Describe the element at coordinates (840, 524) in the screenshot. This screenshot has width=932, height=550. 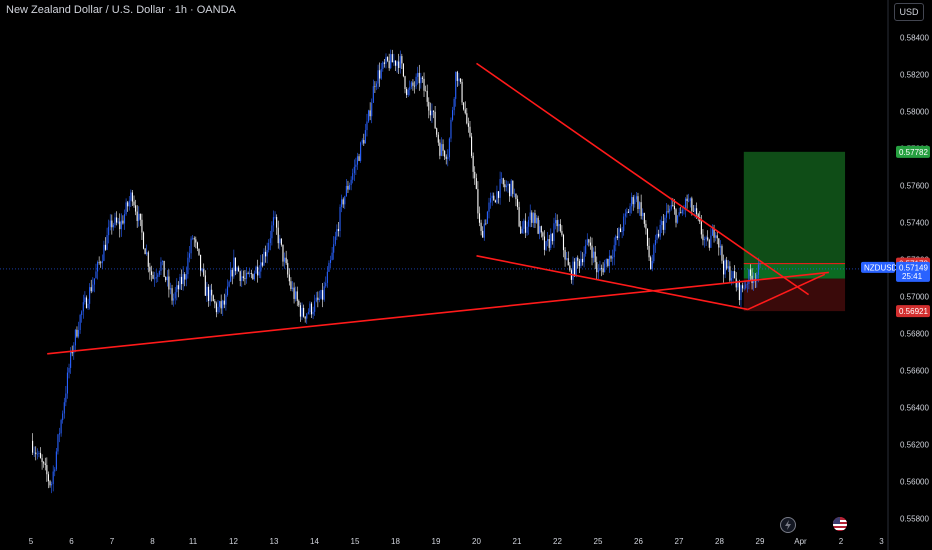
I see `us-flag-icon` at that location.